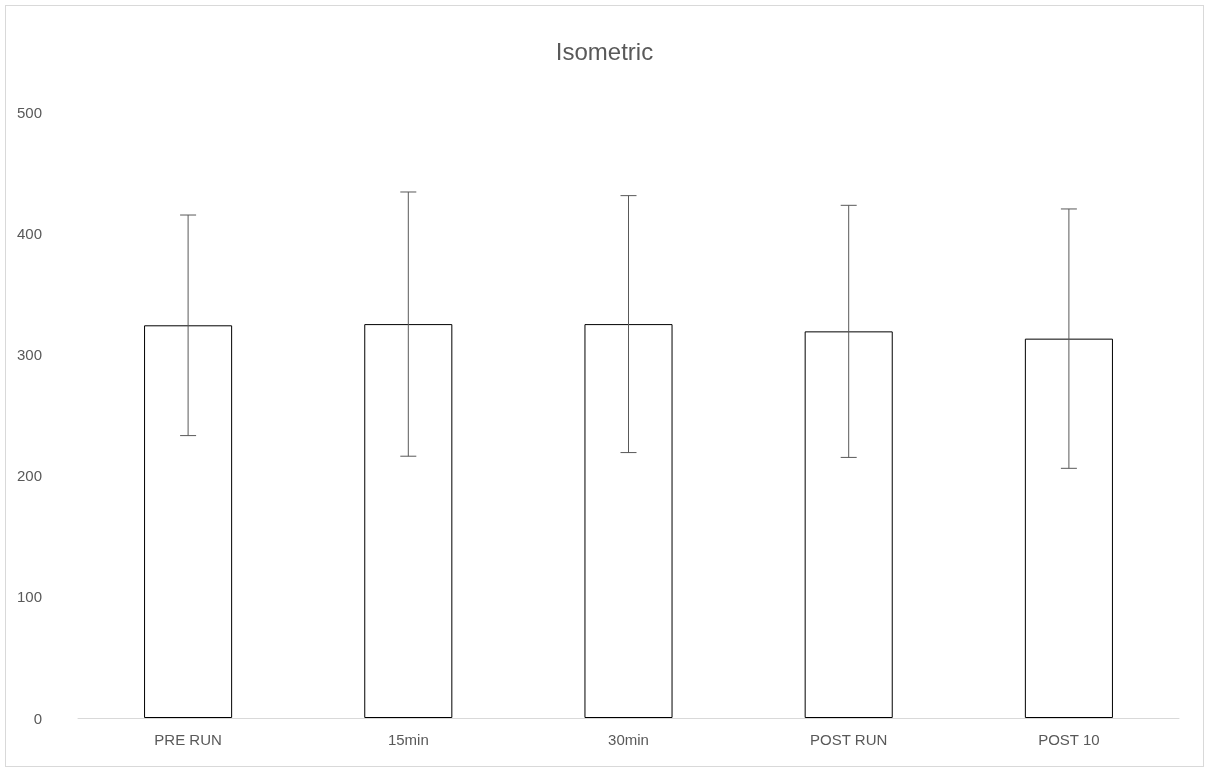 This screenshot has width=1211, height=774. Describe the element at coordinates (29, 476) in the screenshot. I see `y-tick-label: 200` at that location.